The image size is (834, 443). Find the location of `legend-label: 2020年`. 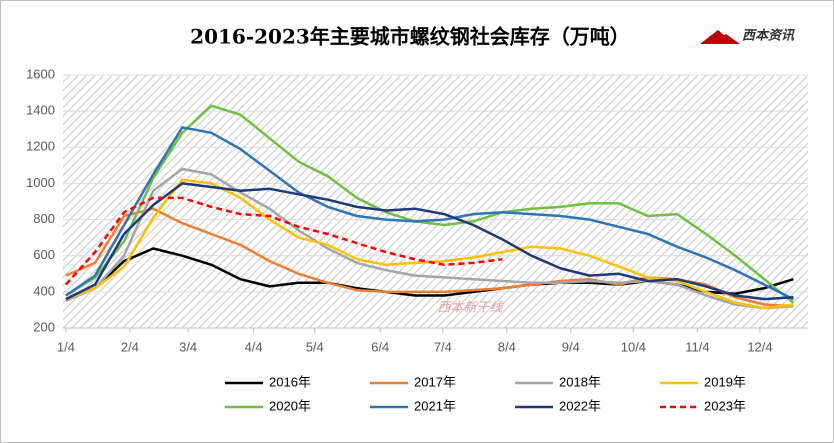

legend-label: 2020年 is located at coordinates (290, 405).